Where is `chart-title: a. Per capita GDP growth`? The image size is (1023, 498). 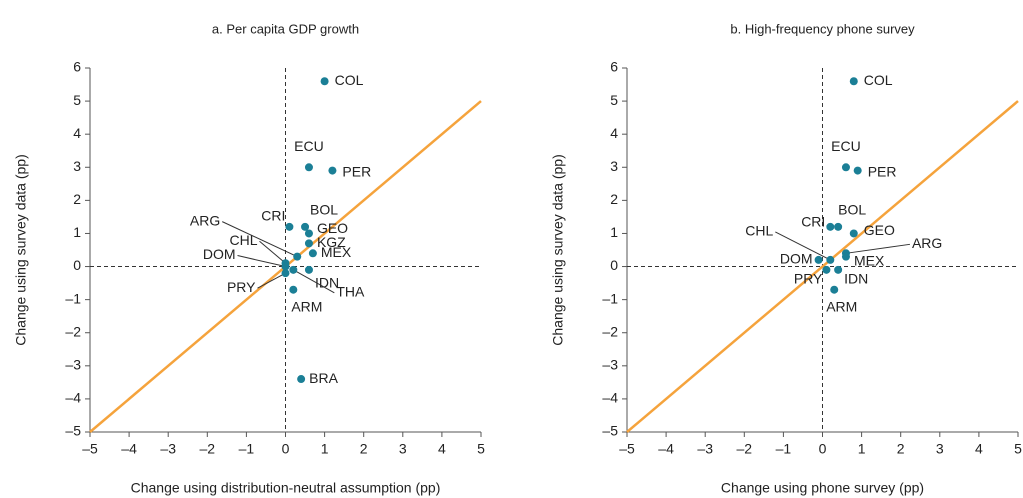 chart-title: a. Per capita GDP growth is located at coordinates (285, 28).